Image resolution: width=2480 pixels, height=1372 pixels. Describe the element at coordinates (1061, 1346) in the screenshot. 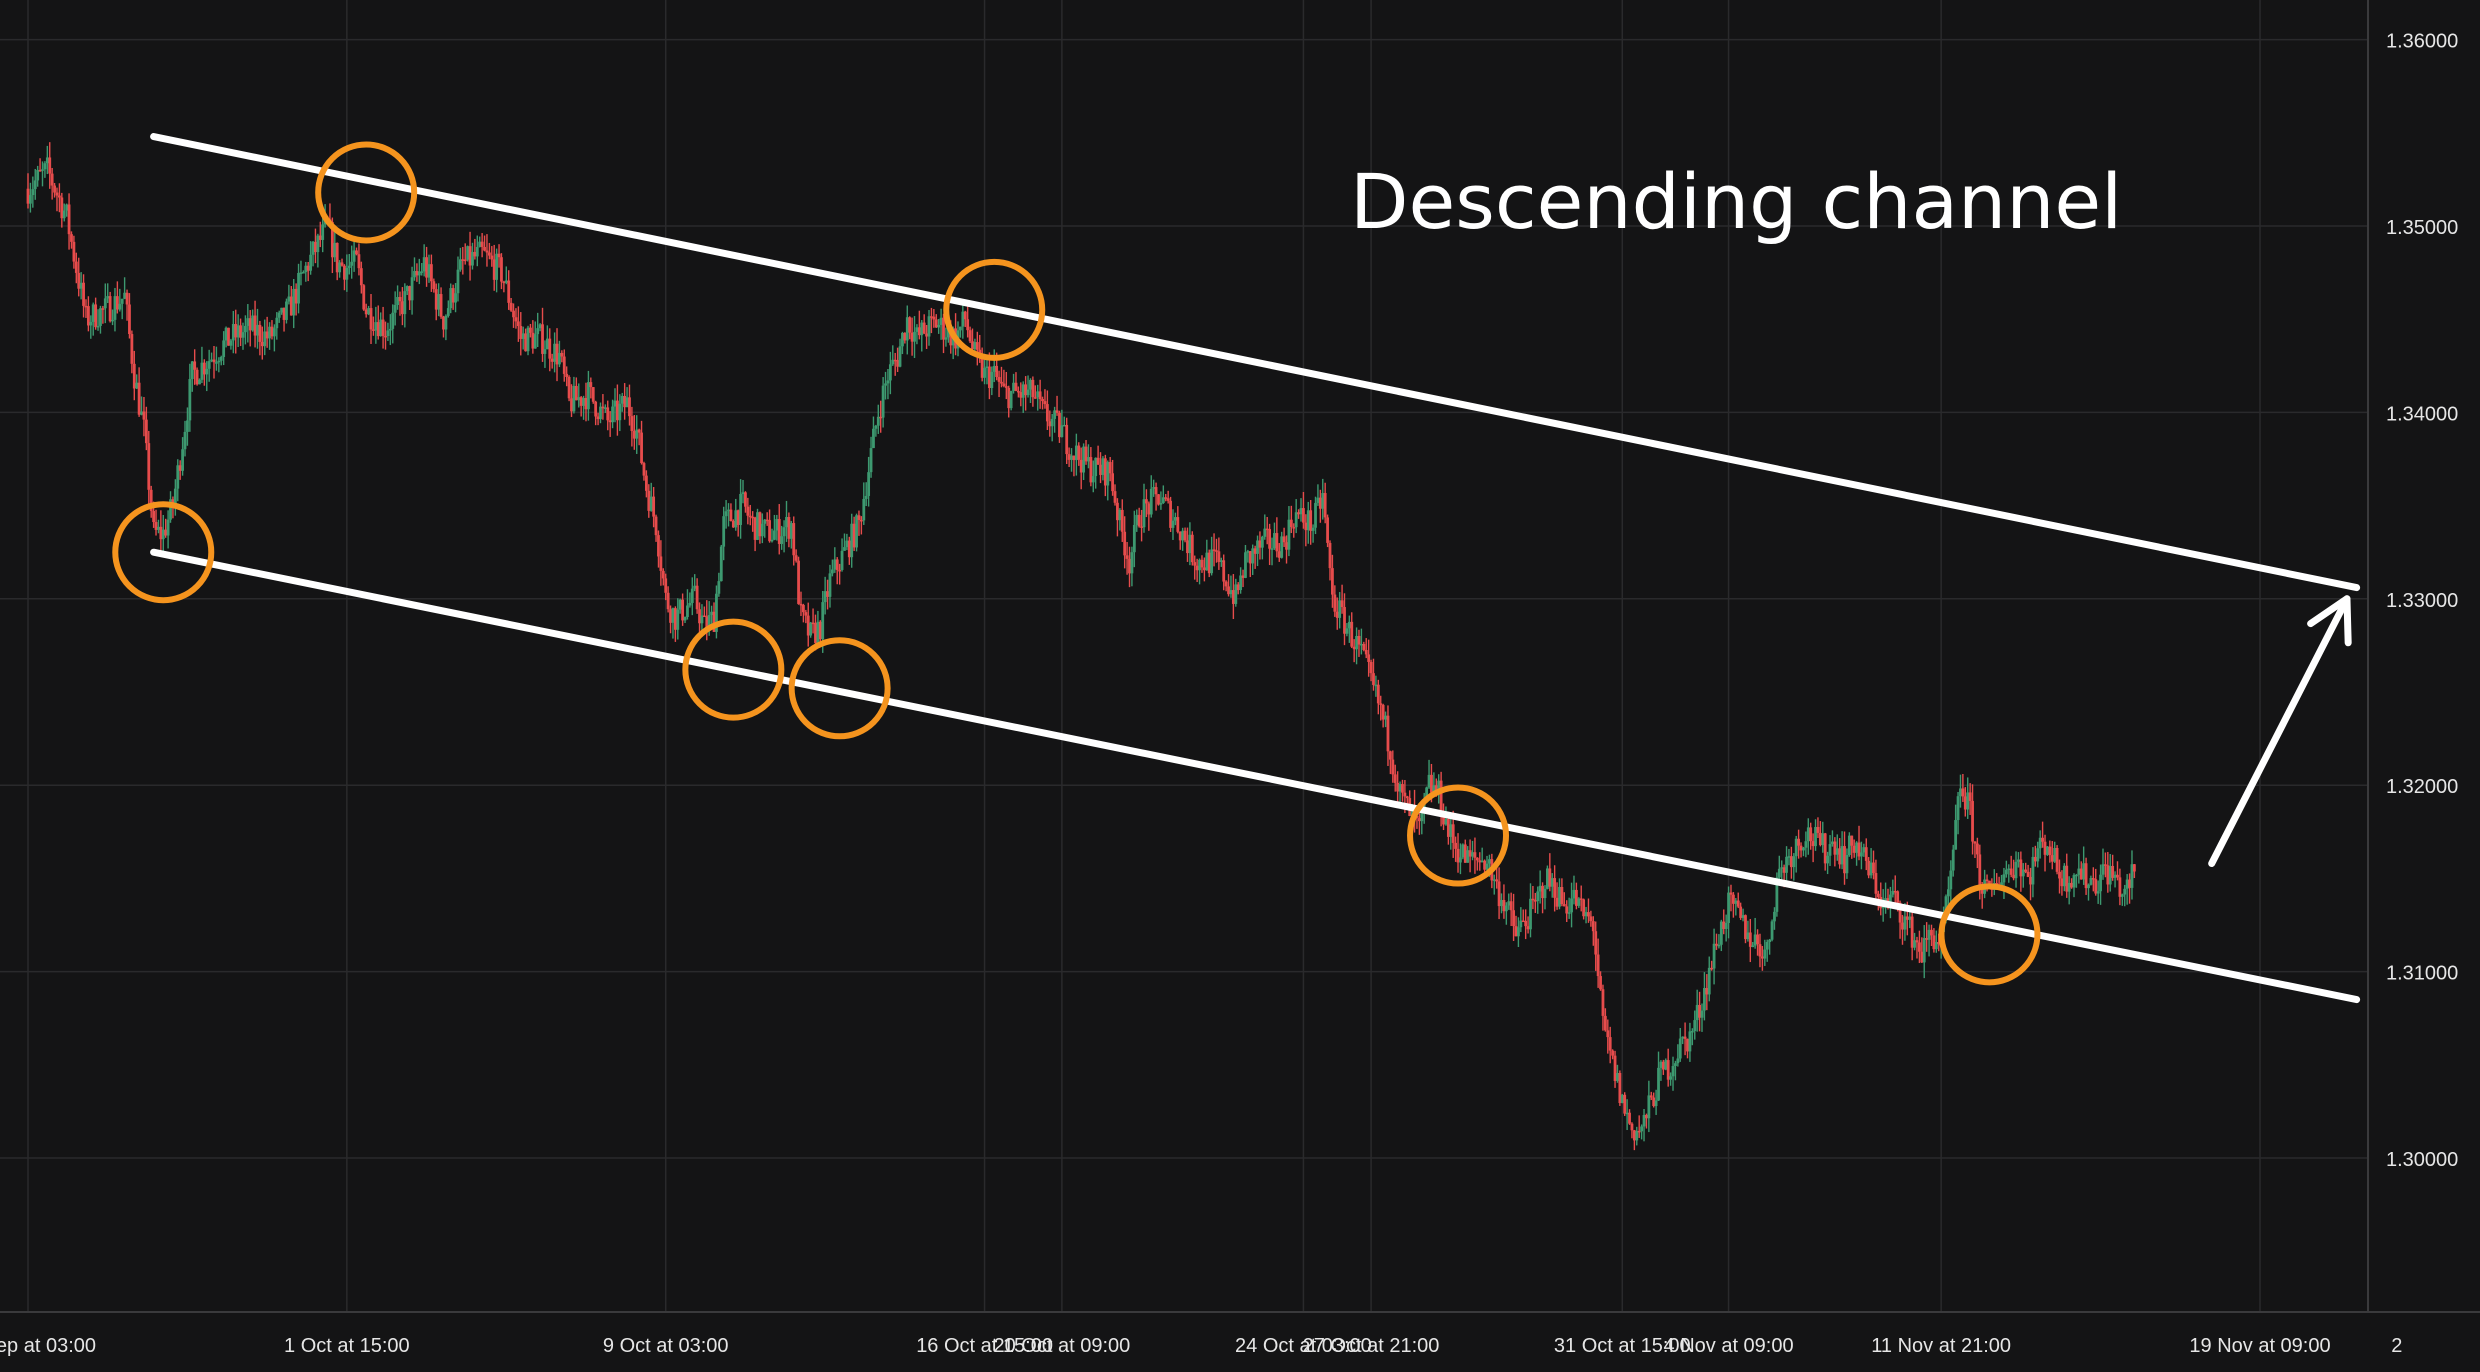

I see `x-tick-label: 20 Oct at 09:00` at that location.